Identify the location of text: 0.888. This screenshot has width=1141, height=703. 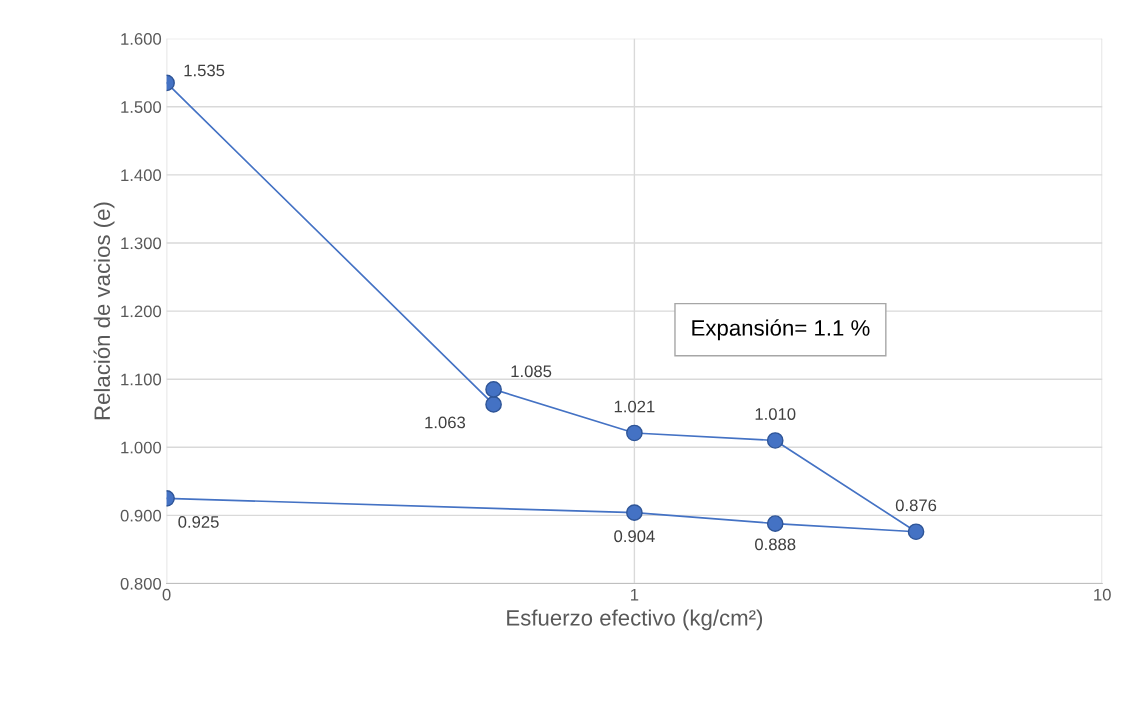
(775, 544).